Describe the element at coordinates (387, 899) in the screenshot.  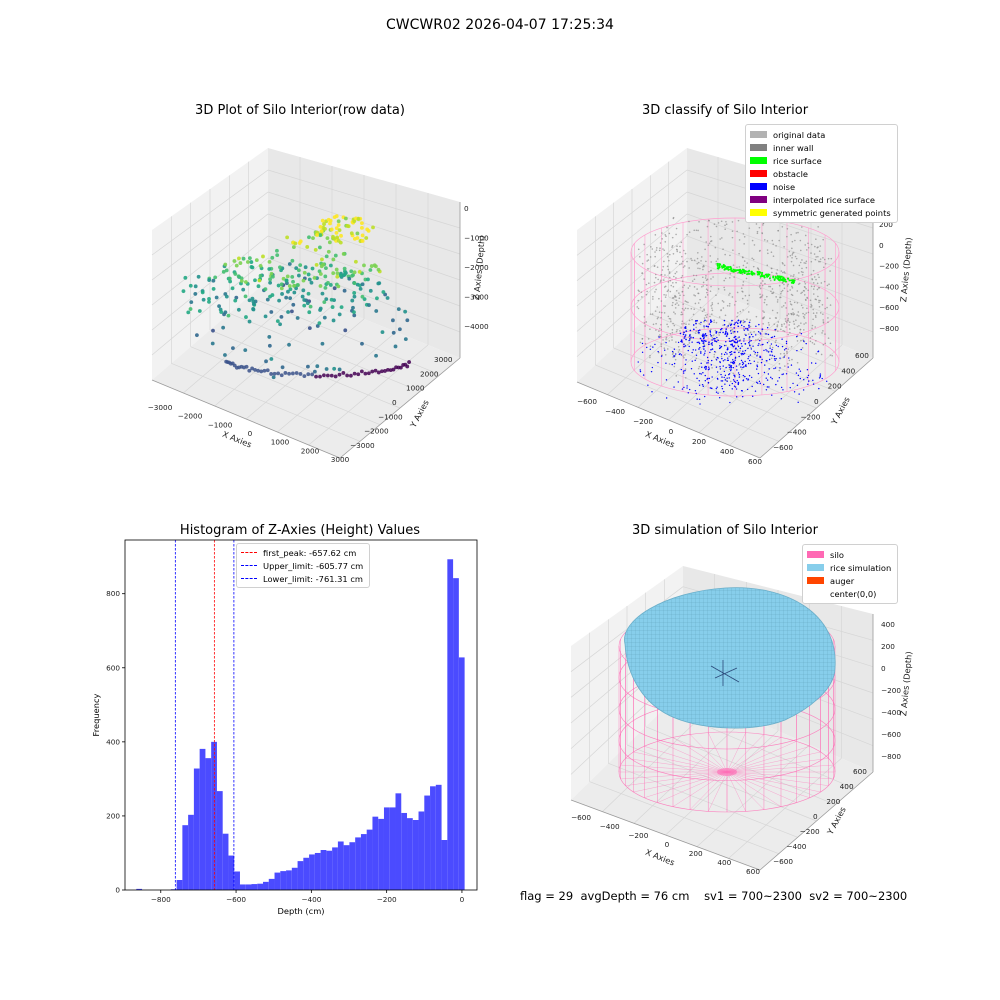
I see `histogram-x-tick: −200` at that location.